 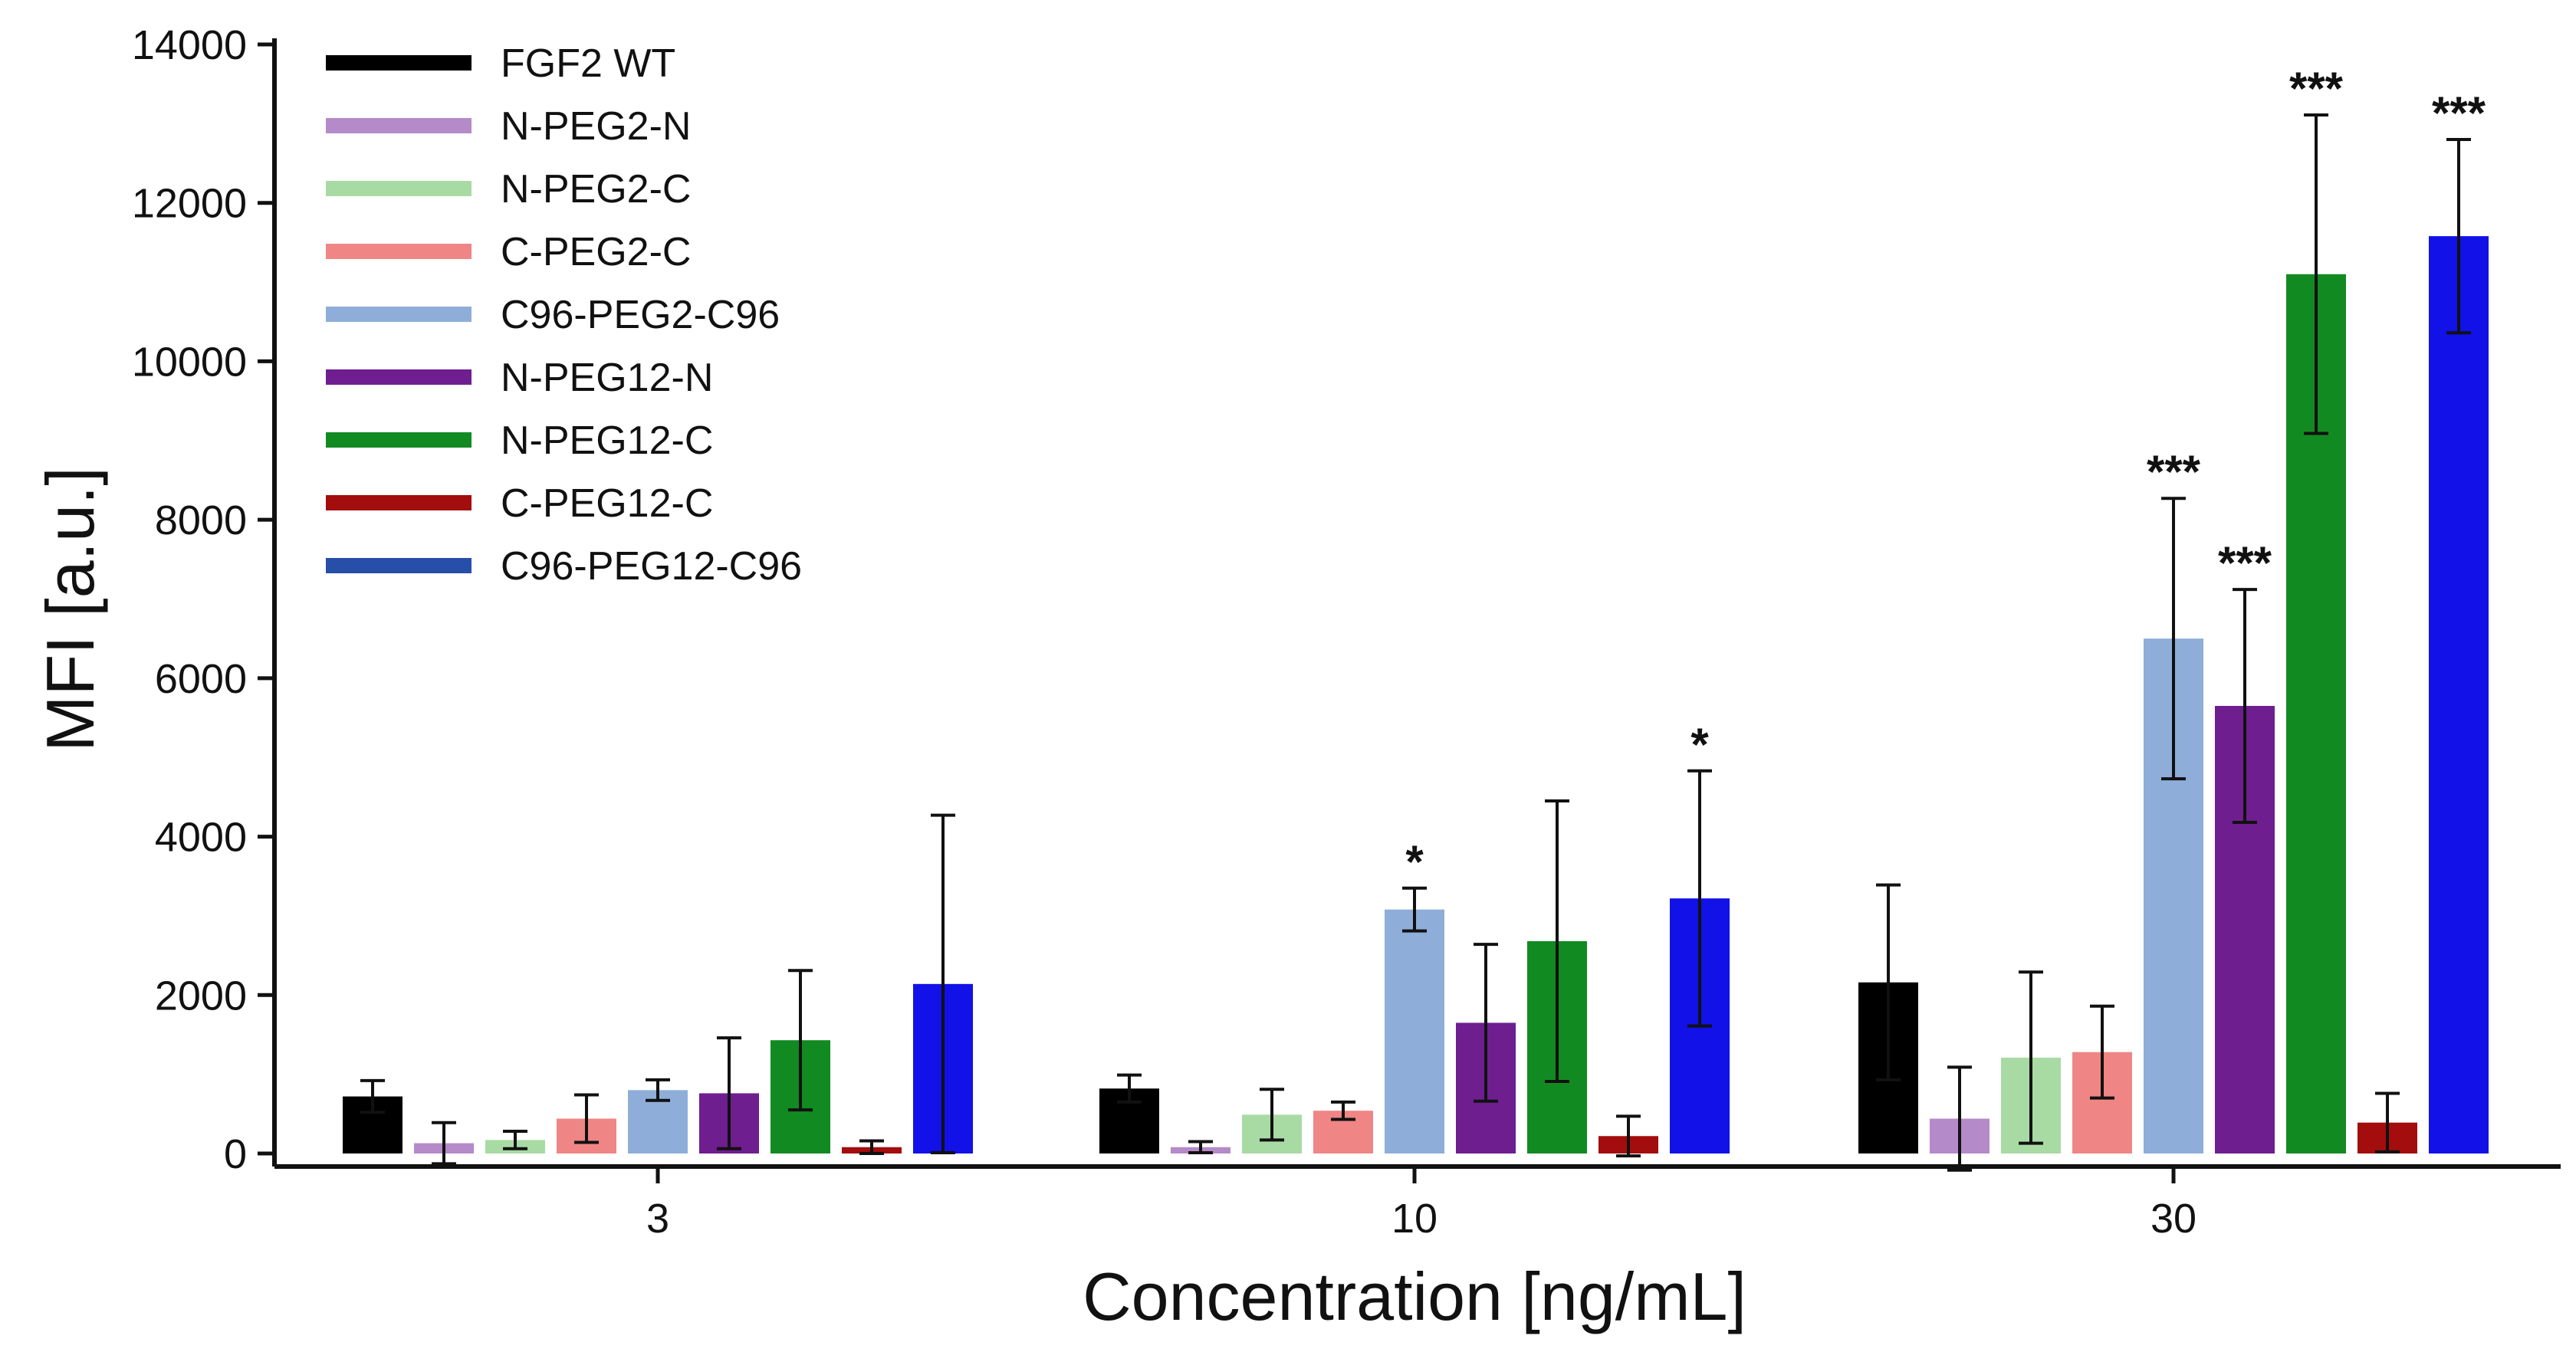 I want to click on x-tick-label-2: 30, so click(x=2173, y=1219).